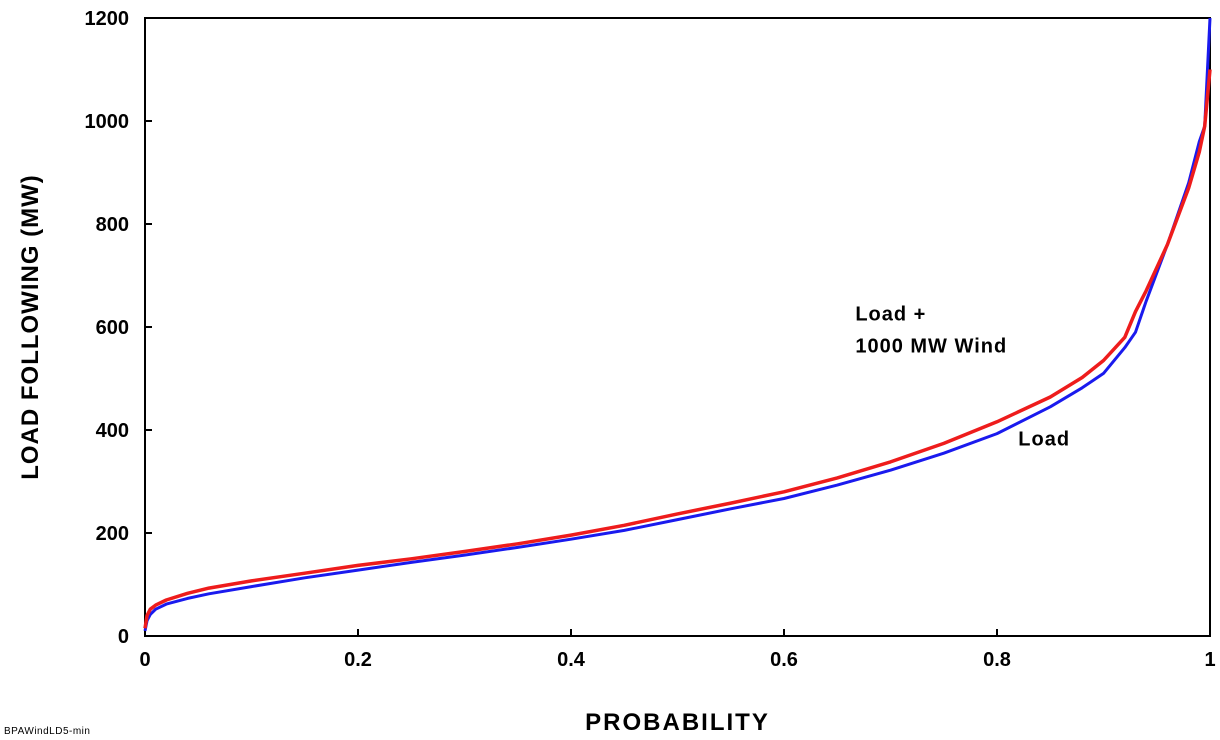  I want to click on y-tick-label: 1200, so click(107, 19).